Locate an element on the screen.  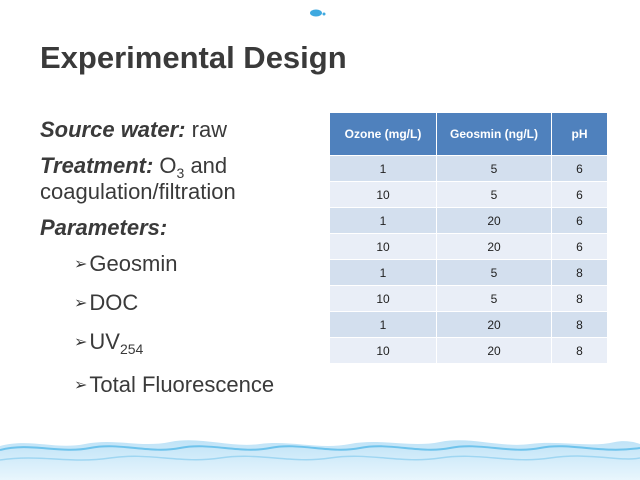
treatment-label: Treatment: is located at coordinates (97, 165).